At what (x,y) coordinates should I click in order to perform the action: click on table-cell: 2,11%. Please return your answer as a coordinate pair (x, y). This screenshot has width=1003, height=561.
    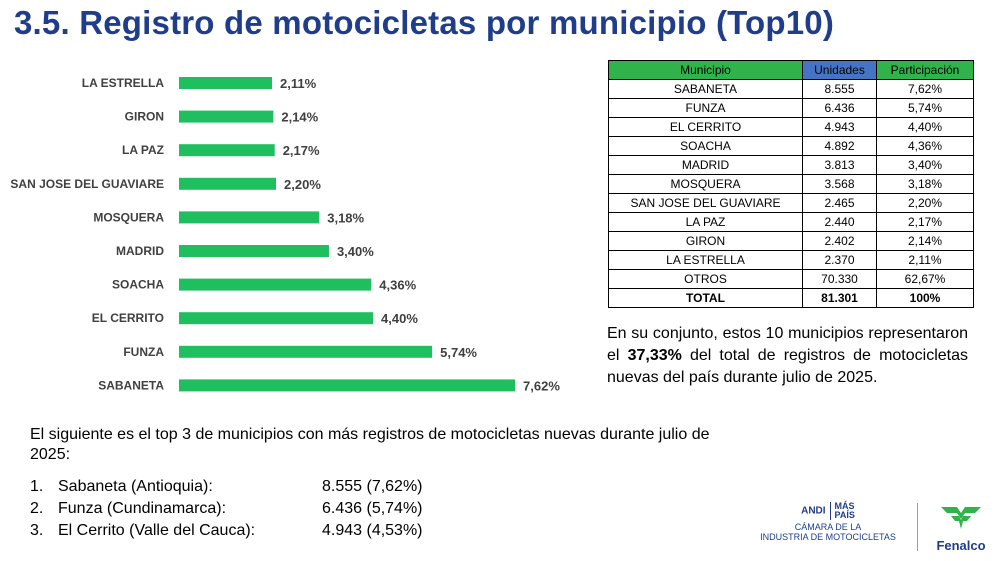
    Looking at the image, I should click on (925, 260).